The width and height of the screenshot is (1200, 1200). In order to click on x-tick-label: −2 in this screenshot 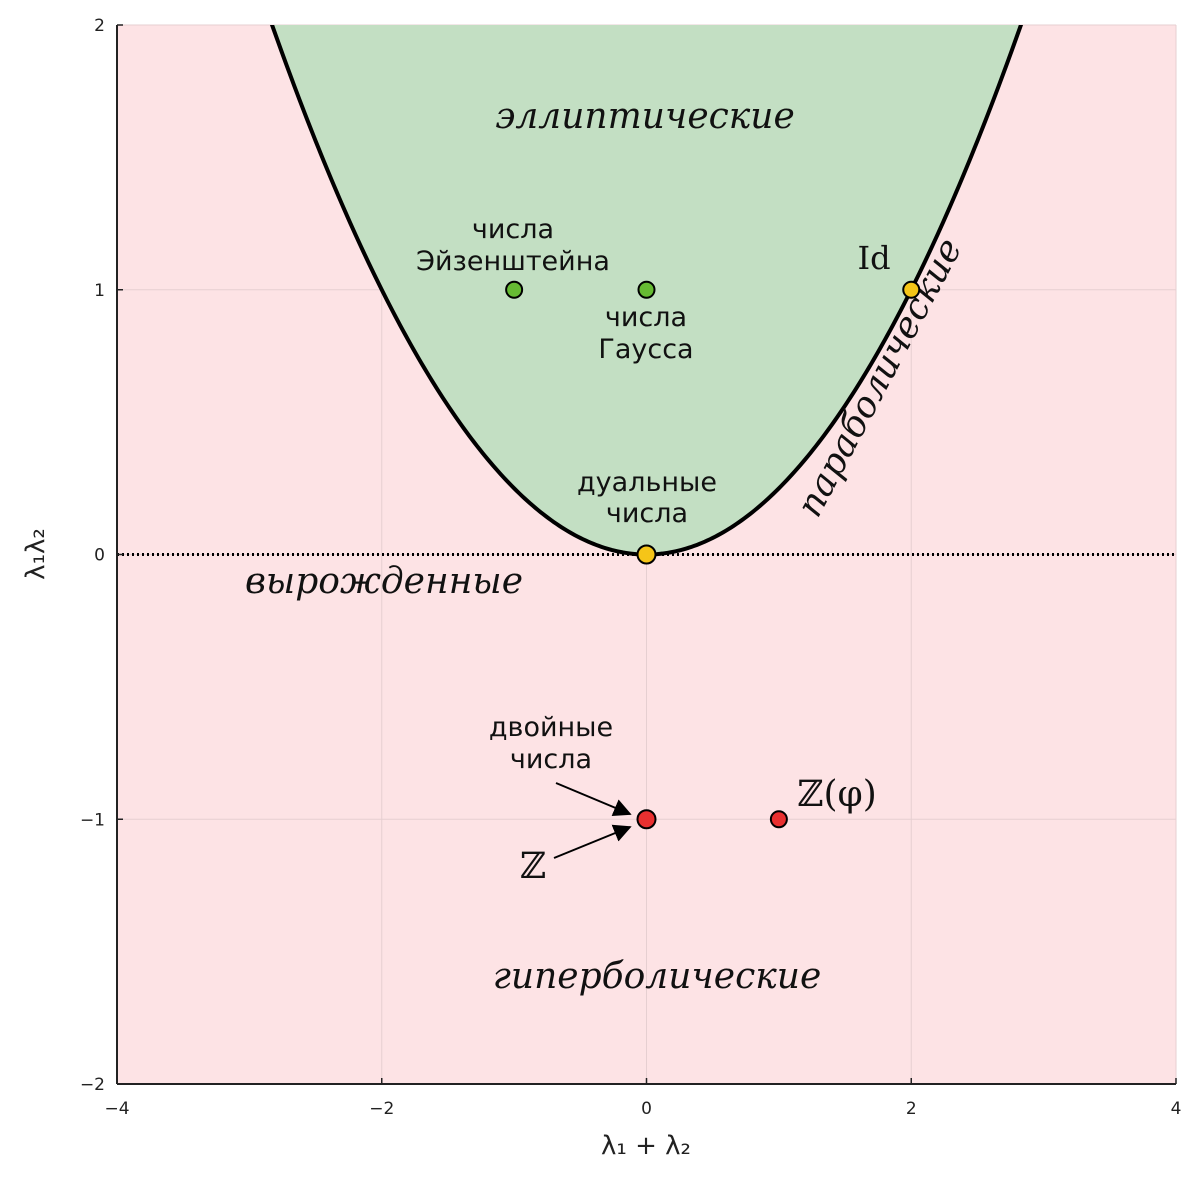, I will do `click(381, 1109)`.